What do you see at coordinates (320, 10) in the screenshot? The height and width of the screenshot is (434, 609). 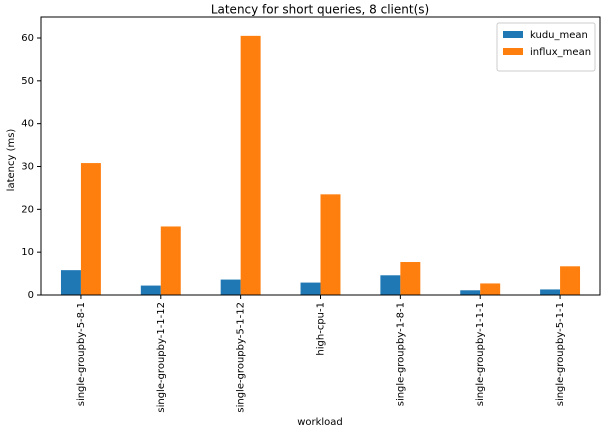 I see `chart-title: Latency for short queries, 8 client(s)` at bounding box center [320, 10].